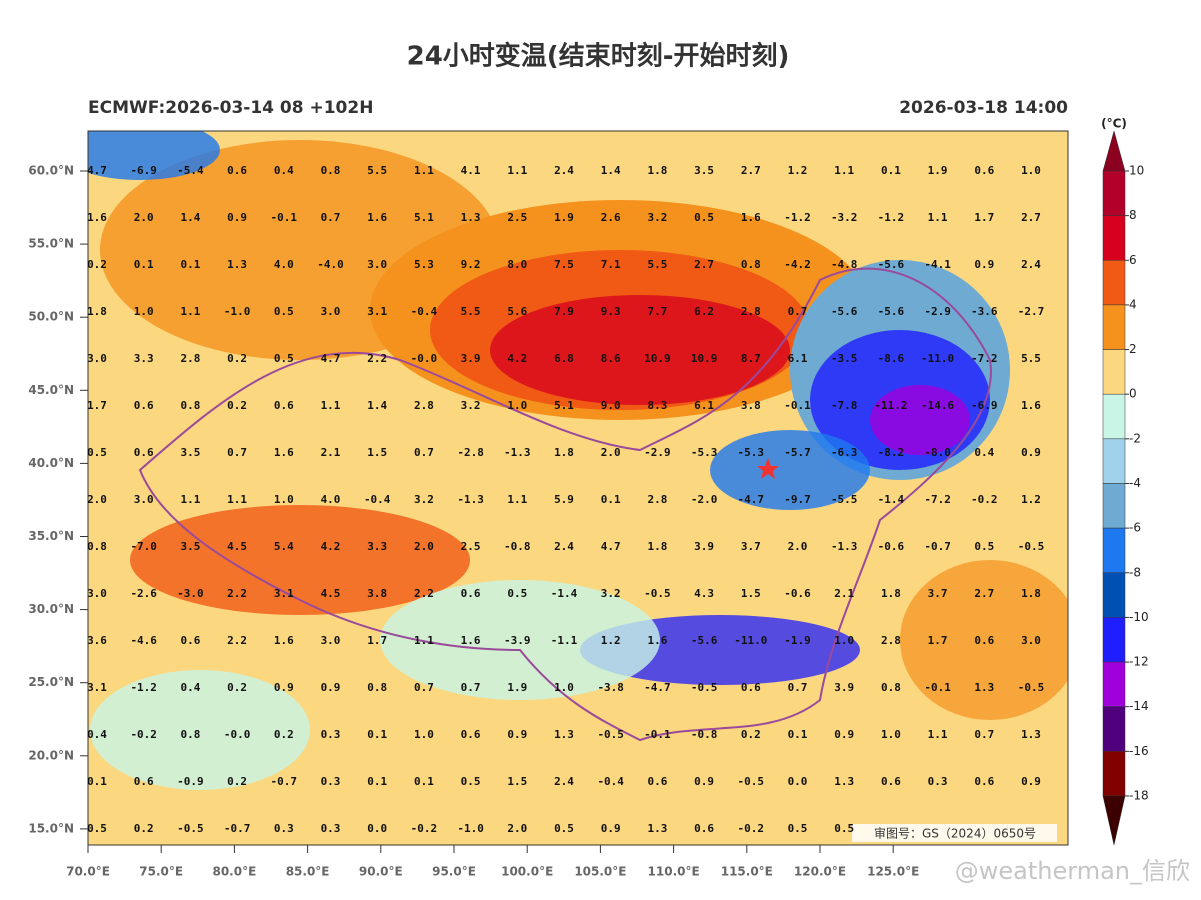 The width and height of the screenshot is (1201, 900). I want to click on grid-value: -0.0, so click(237, 734).